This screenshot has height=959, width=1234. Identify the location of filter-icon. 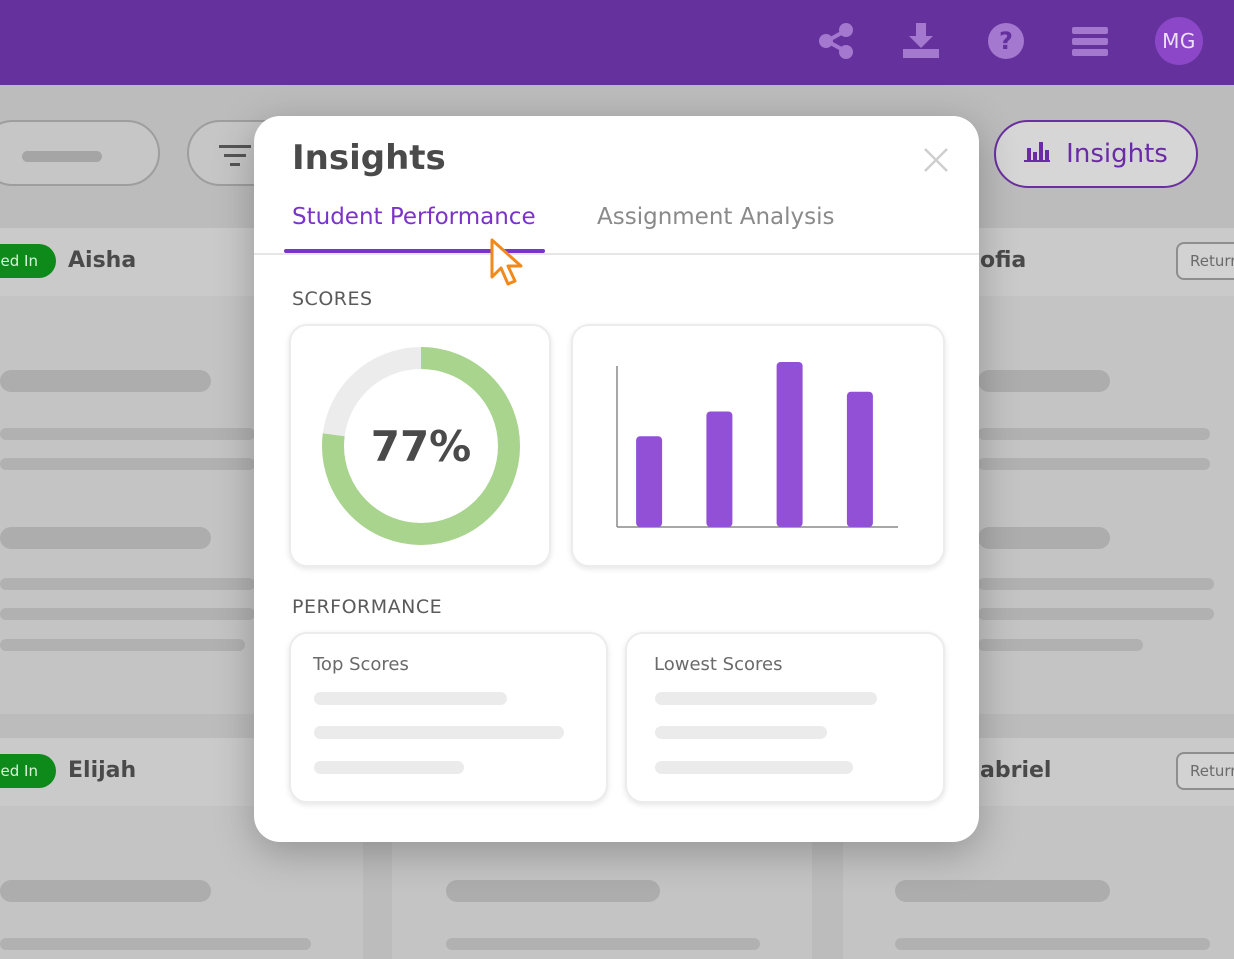
(235, 158).